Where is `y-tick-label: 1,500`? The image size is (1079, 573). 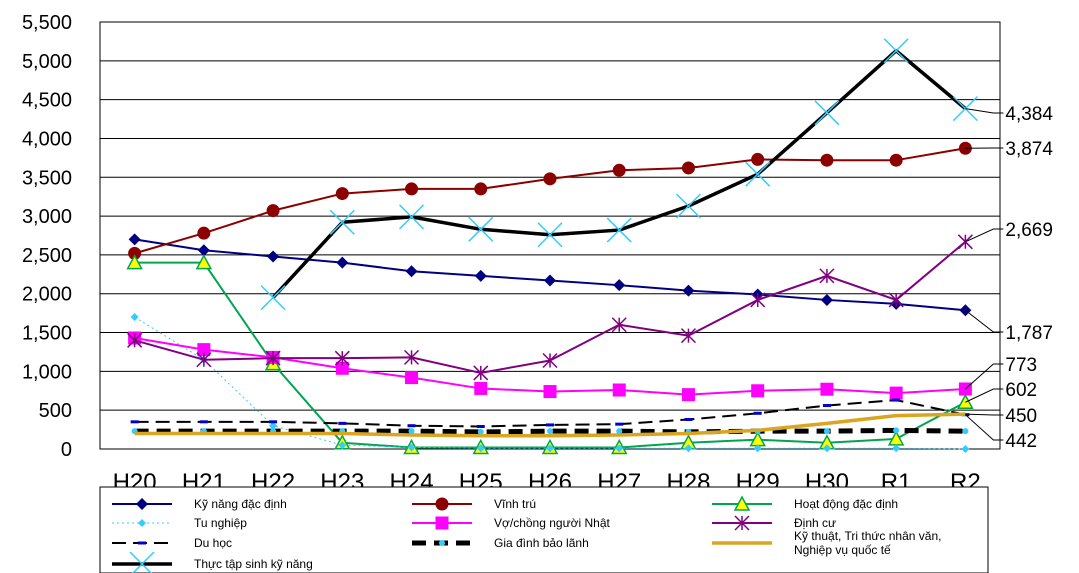
y-tick-label: 1,500 is located at coordinates (47, 334).